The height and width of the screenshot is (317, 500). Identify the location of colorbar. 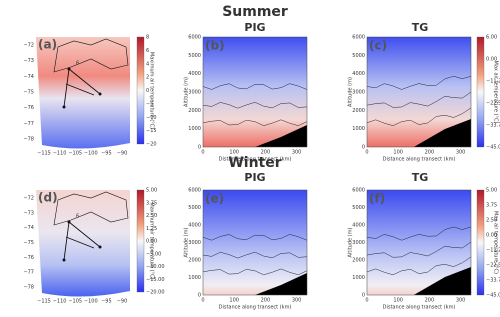
(140, 90).